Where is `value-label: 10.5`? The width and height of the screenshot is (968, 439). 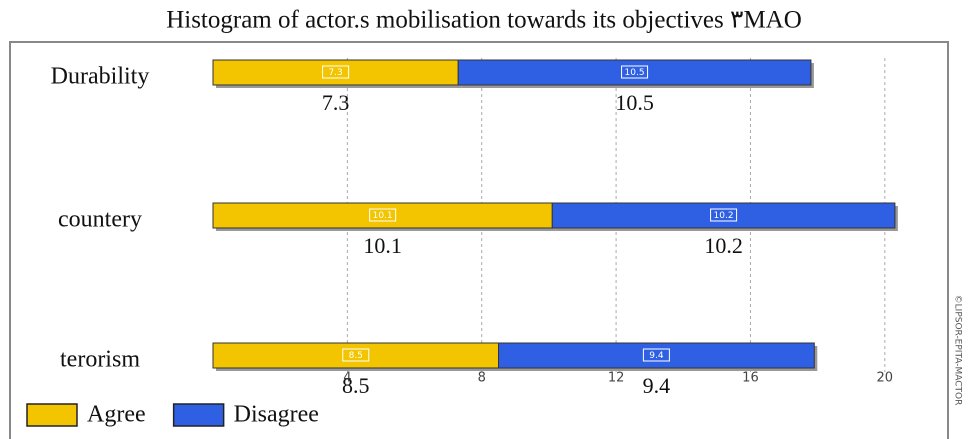
value-label: 10.5 is located at coordinates (634, 102).